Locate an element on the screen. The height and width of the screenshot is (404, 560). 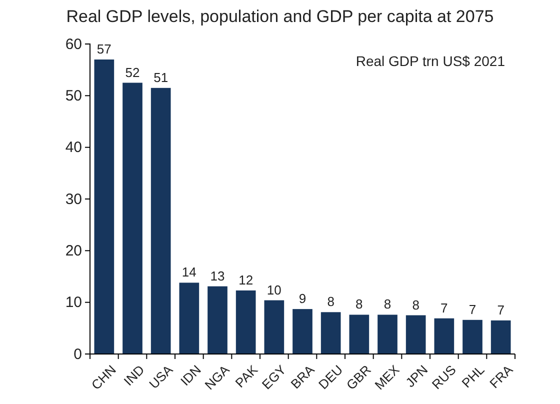
data-label: 51 is located at coordinates (161, 77).